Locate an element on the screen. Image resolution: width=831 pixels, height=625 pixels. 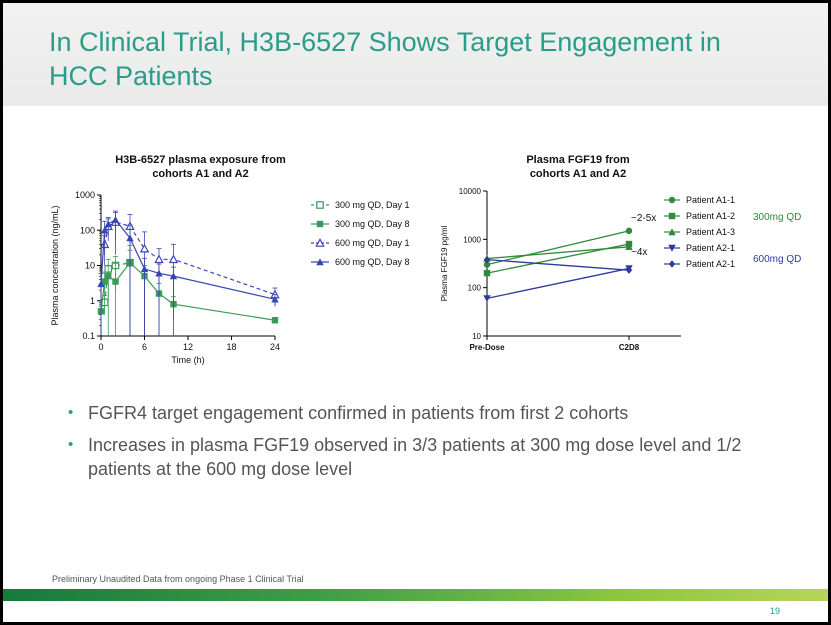
y-tick-label: 1 is located at coordinates (92, 301).